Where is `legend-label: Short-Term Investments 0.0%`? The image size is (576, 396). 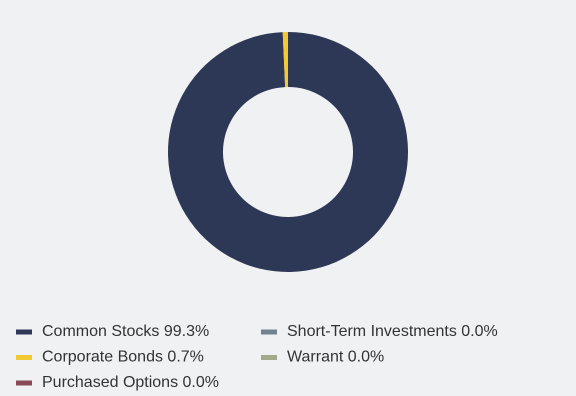
legend-label: Short-Term Investments 0.0% is located at coordinates (392, 331).